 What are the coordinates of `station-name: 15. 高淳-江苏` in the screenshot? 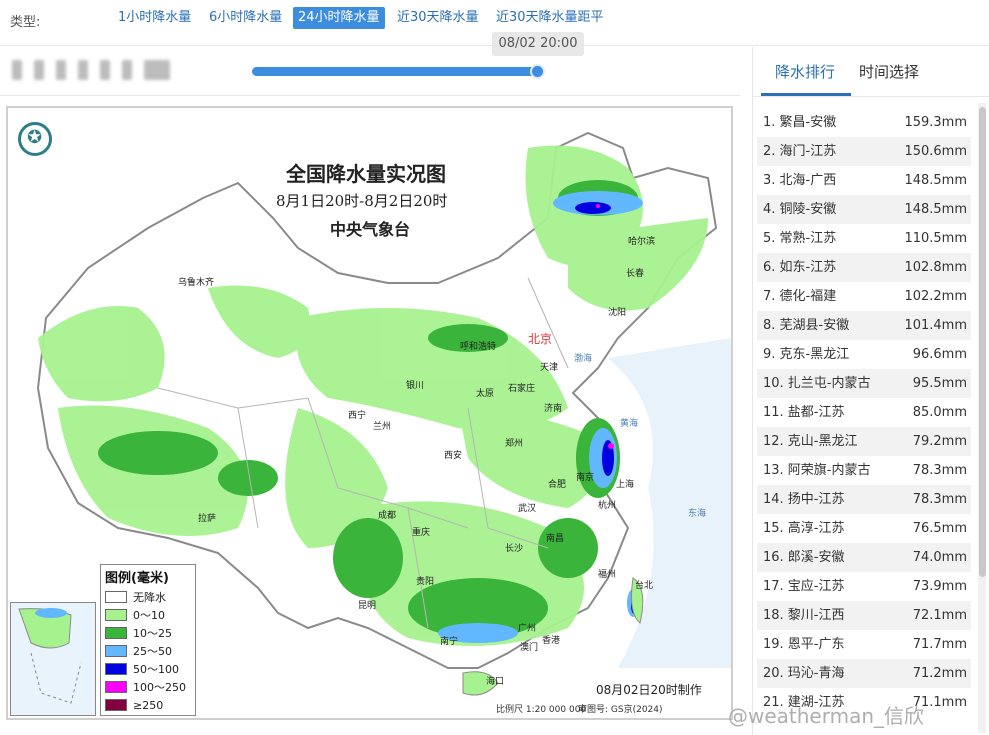 It's located at (804, 528).